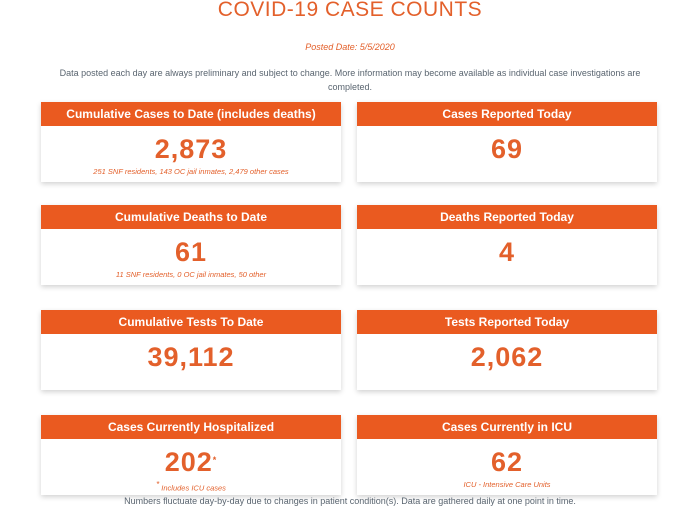 Image resolution: width=700 pixels, height=511 pixels. I want to click on card-value: 2,873, so click(191, 149).